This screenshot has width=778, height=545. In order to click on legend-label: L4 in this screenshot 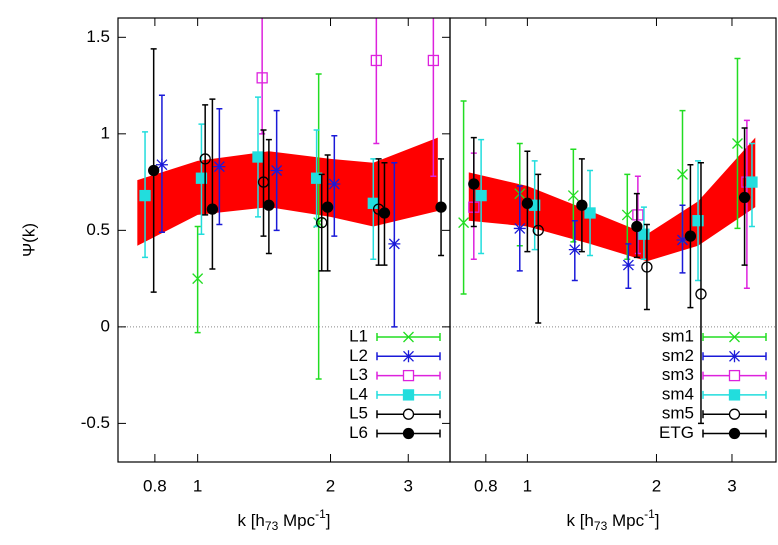, I will do `click(358, 393)`.